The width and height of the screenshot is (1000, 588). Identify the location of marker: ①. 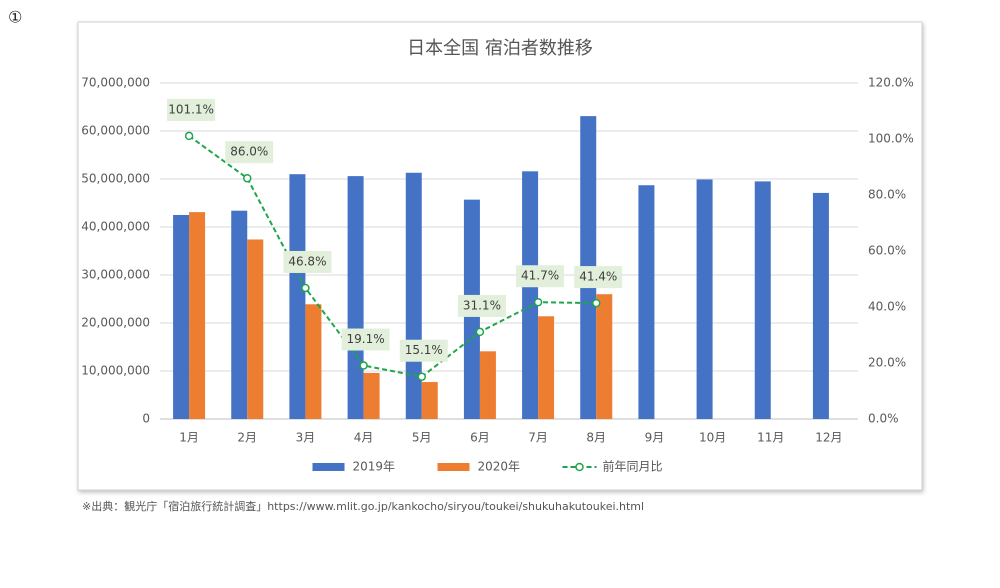
(15, 17).